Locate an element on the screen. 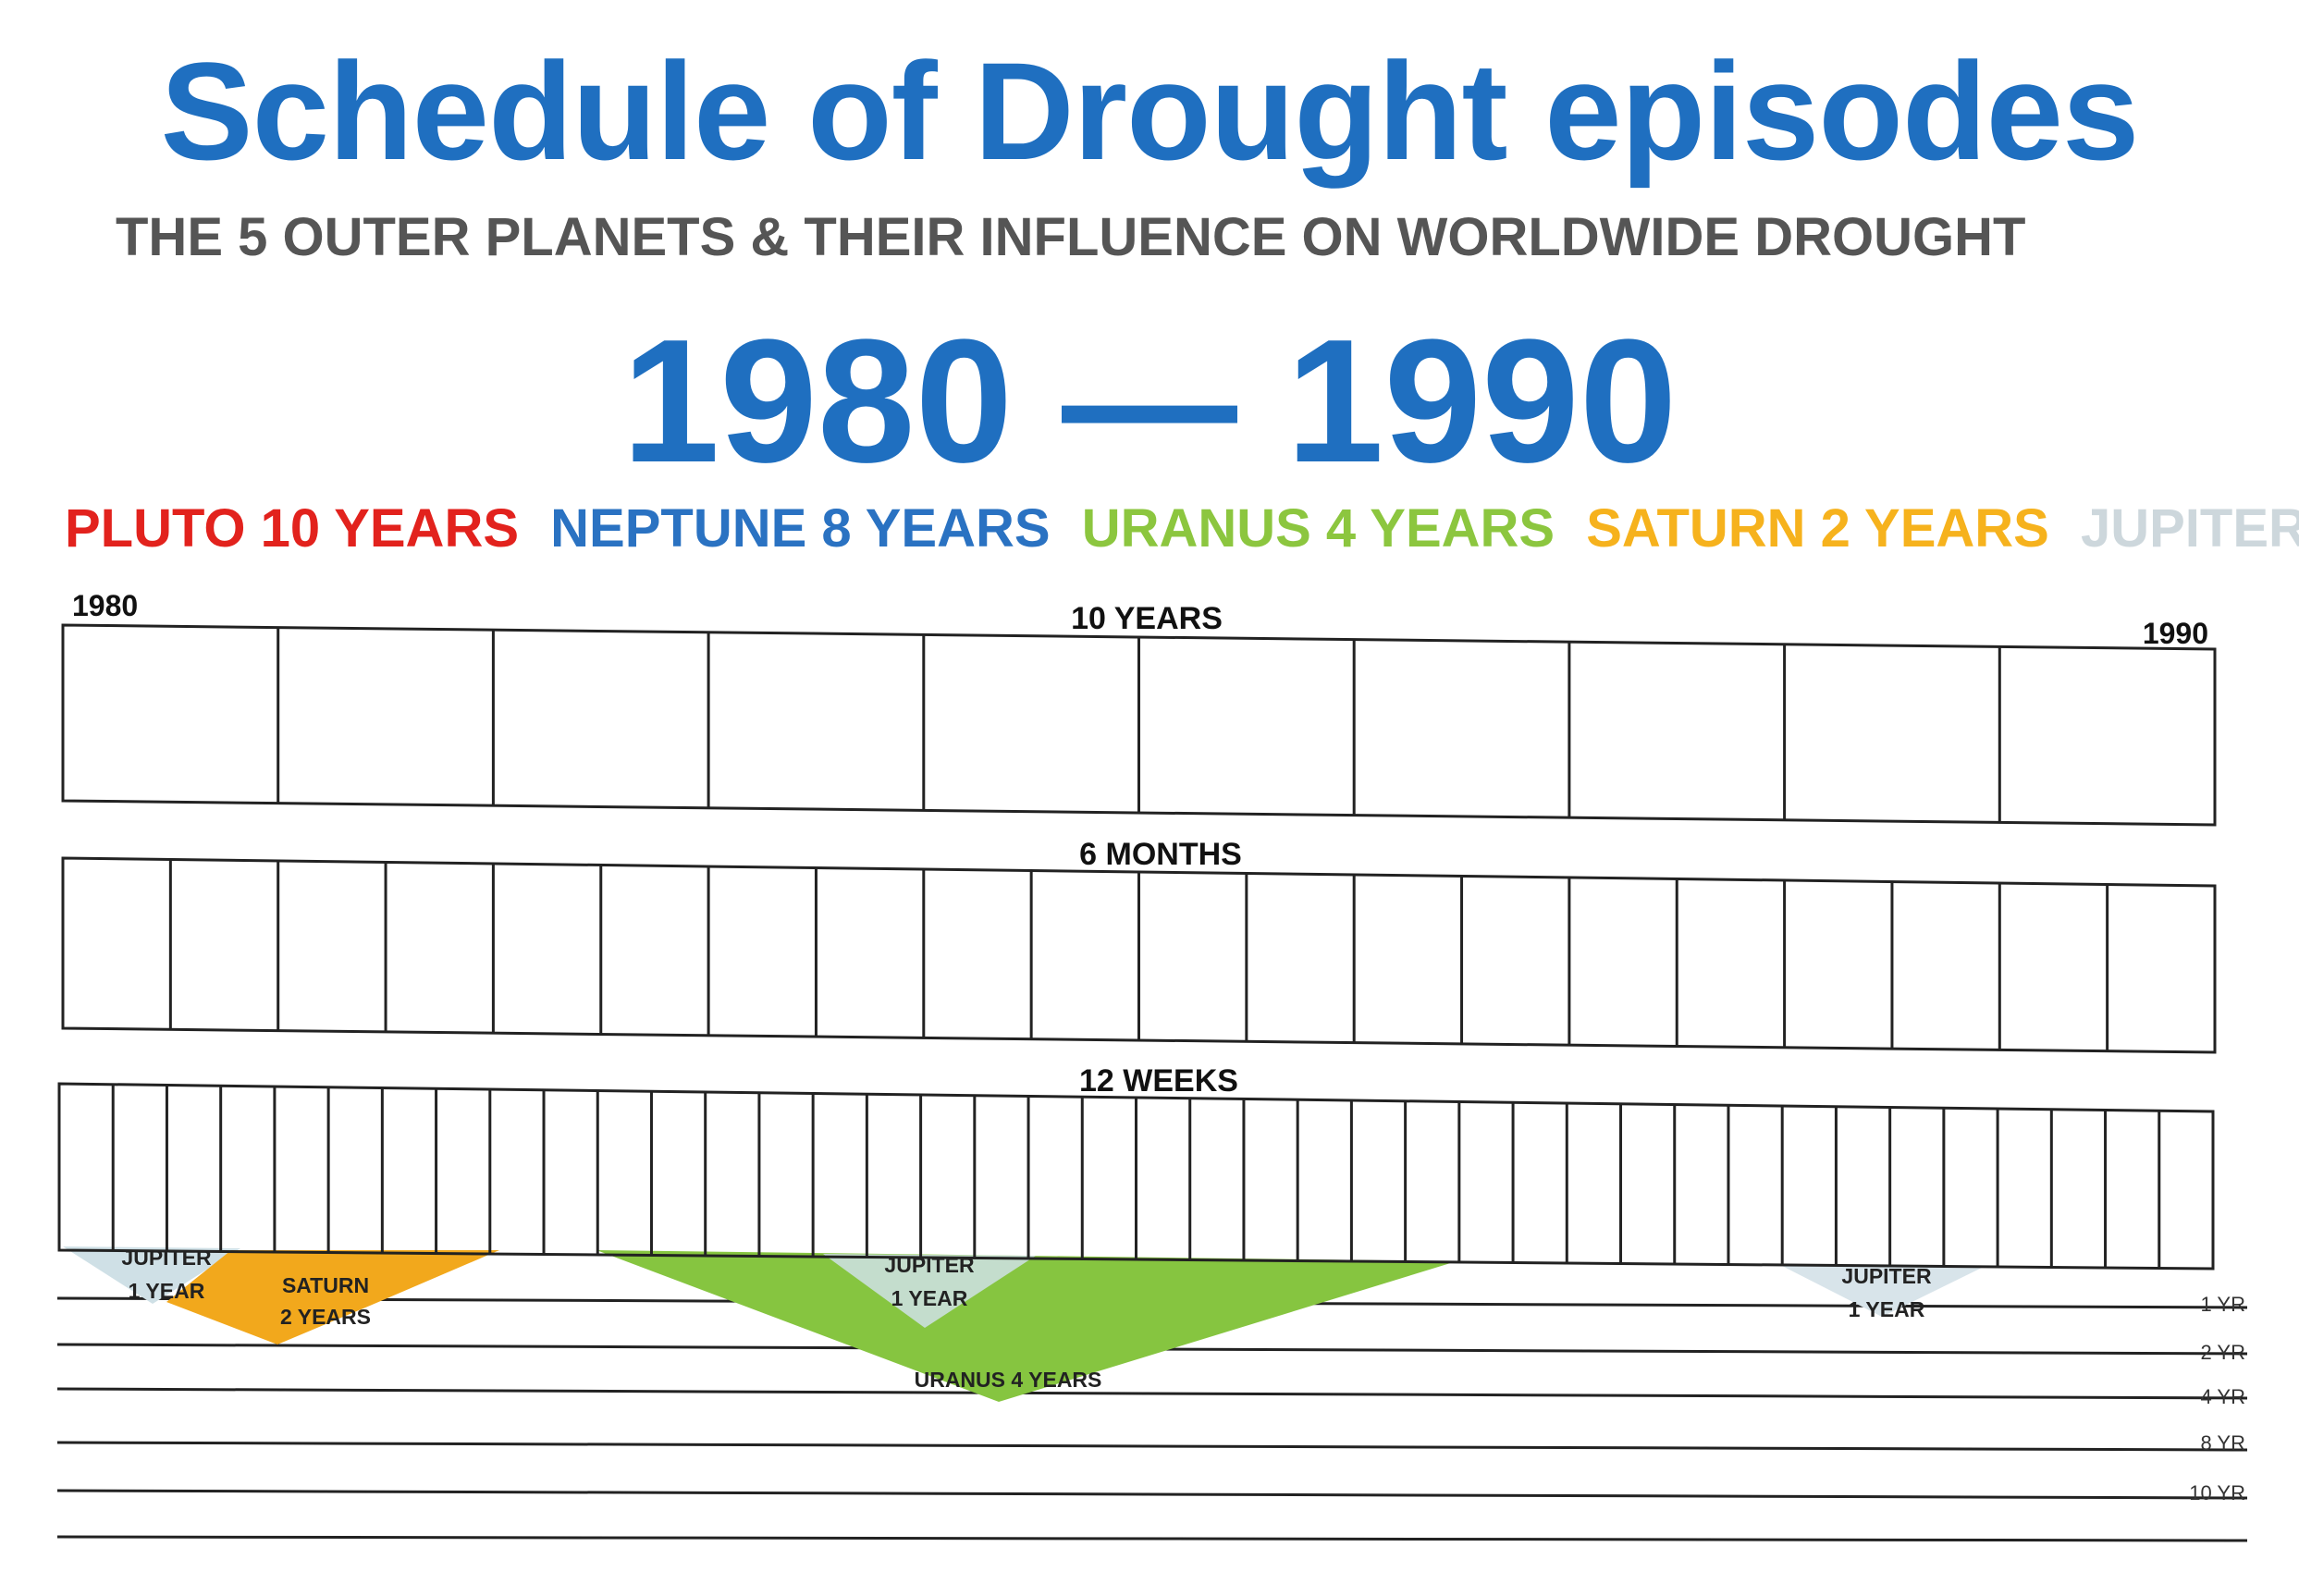 The height and width of the screenshot is (1596, 2299). row-6-months is located at coordinates (1139, 955).